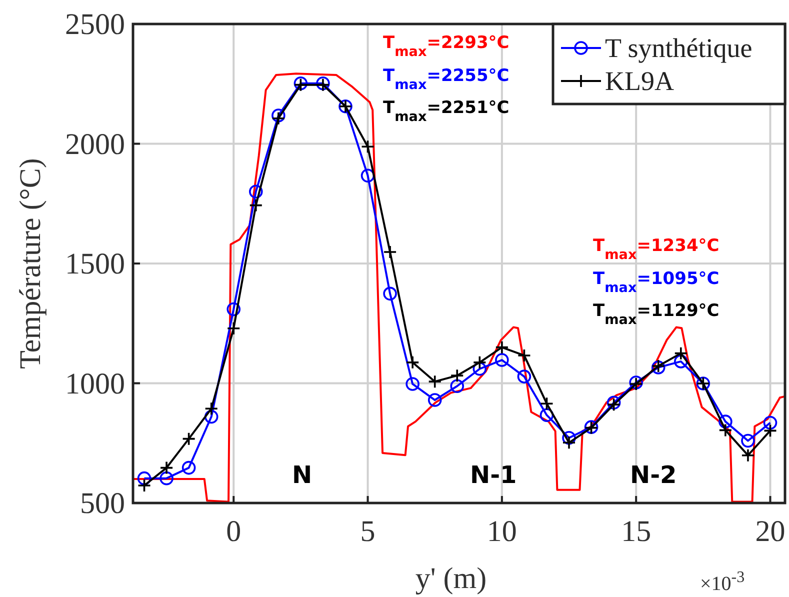 Image resolution: width=789 pixels, height=597 pixels. I want to click on y-tick-label: 2500, so click(95, 24).